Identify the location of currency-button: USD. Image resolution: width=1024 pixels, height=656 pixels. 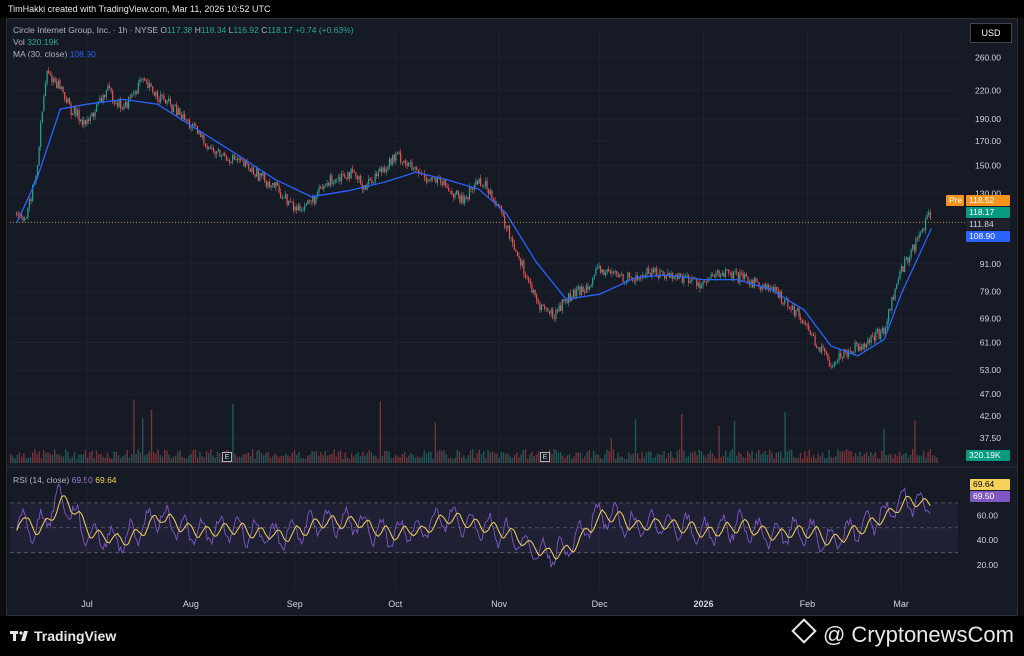
(991, 33).